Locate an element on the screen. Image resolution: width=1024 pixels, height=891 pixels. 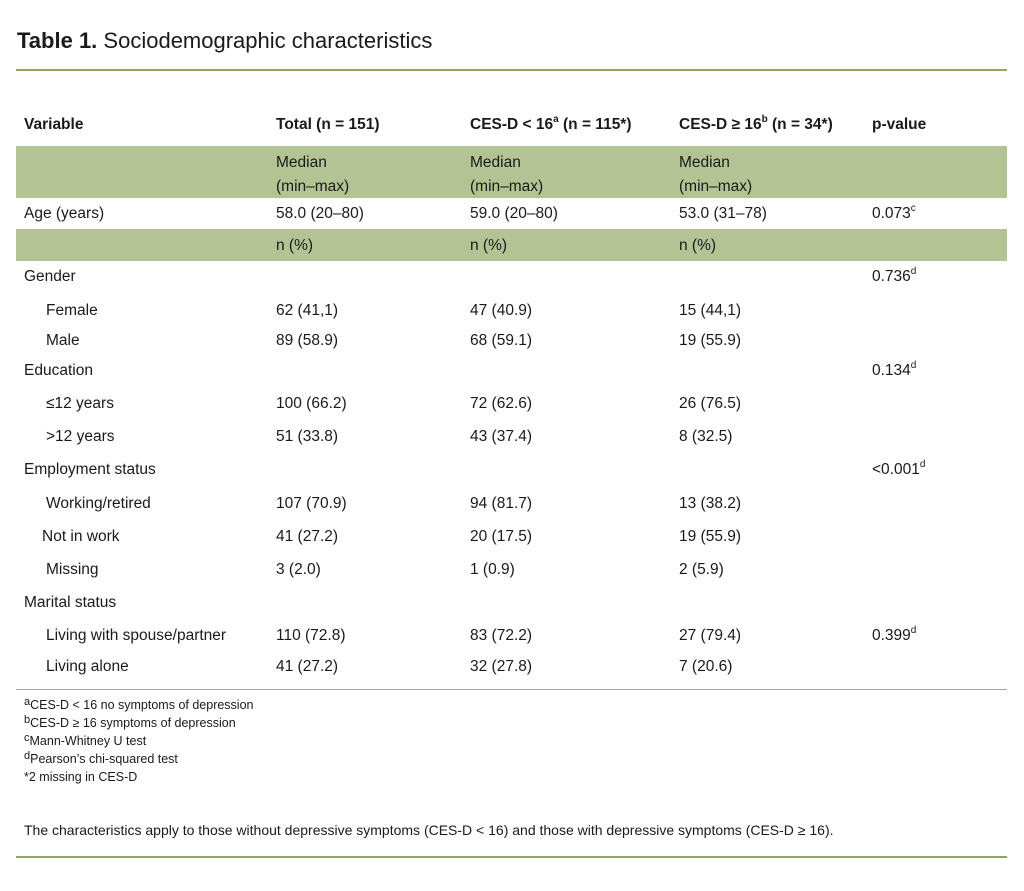
row-label: Female is located at coordinates (72, 310).